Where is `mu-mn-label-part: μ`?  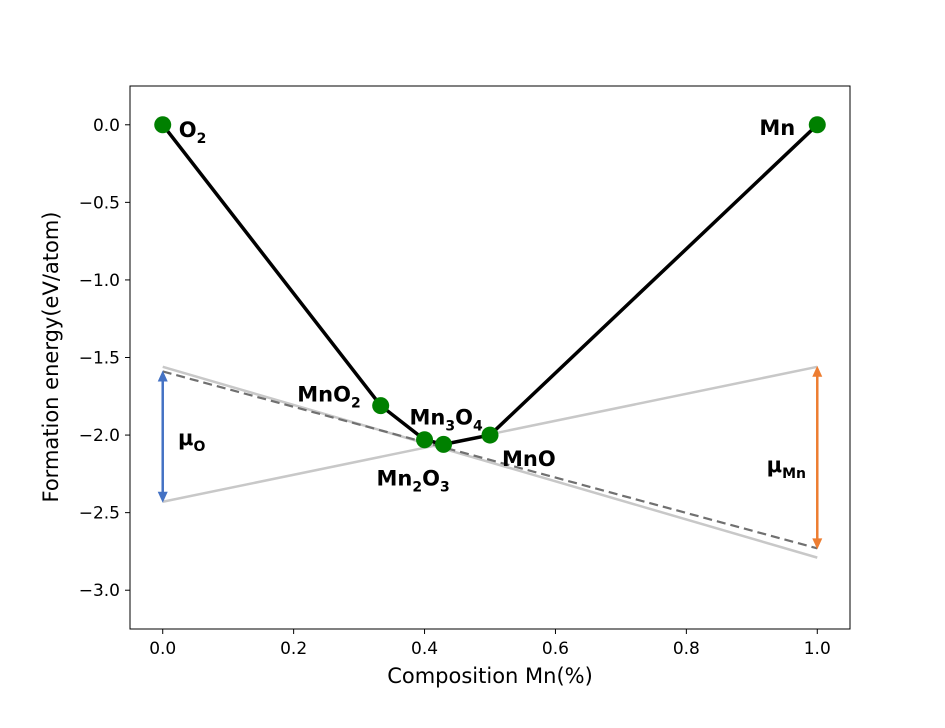
mu-mn-label-part: μ is located at coordinates (774, 465).